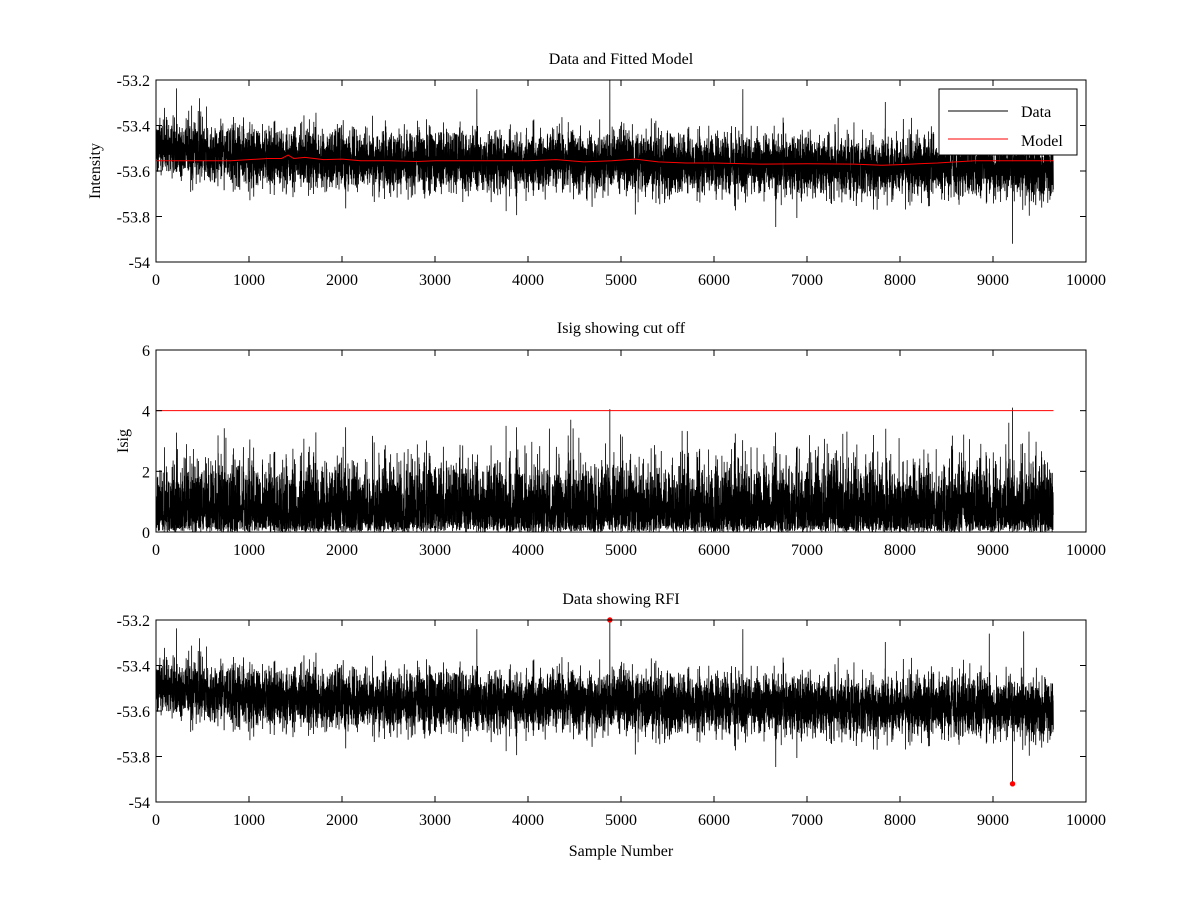 This screenshot has height=900, width=1200. What do you see at coordinates (621, 59) in the screenshot?
I see `panel-title: Data and Fitted Model` at bounding box center [621, 59].